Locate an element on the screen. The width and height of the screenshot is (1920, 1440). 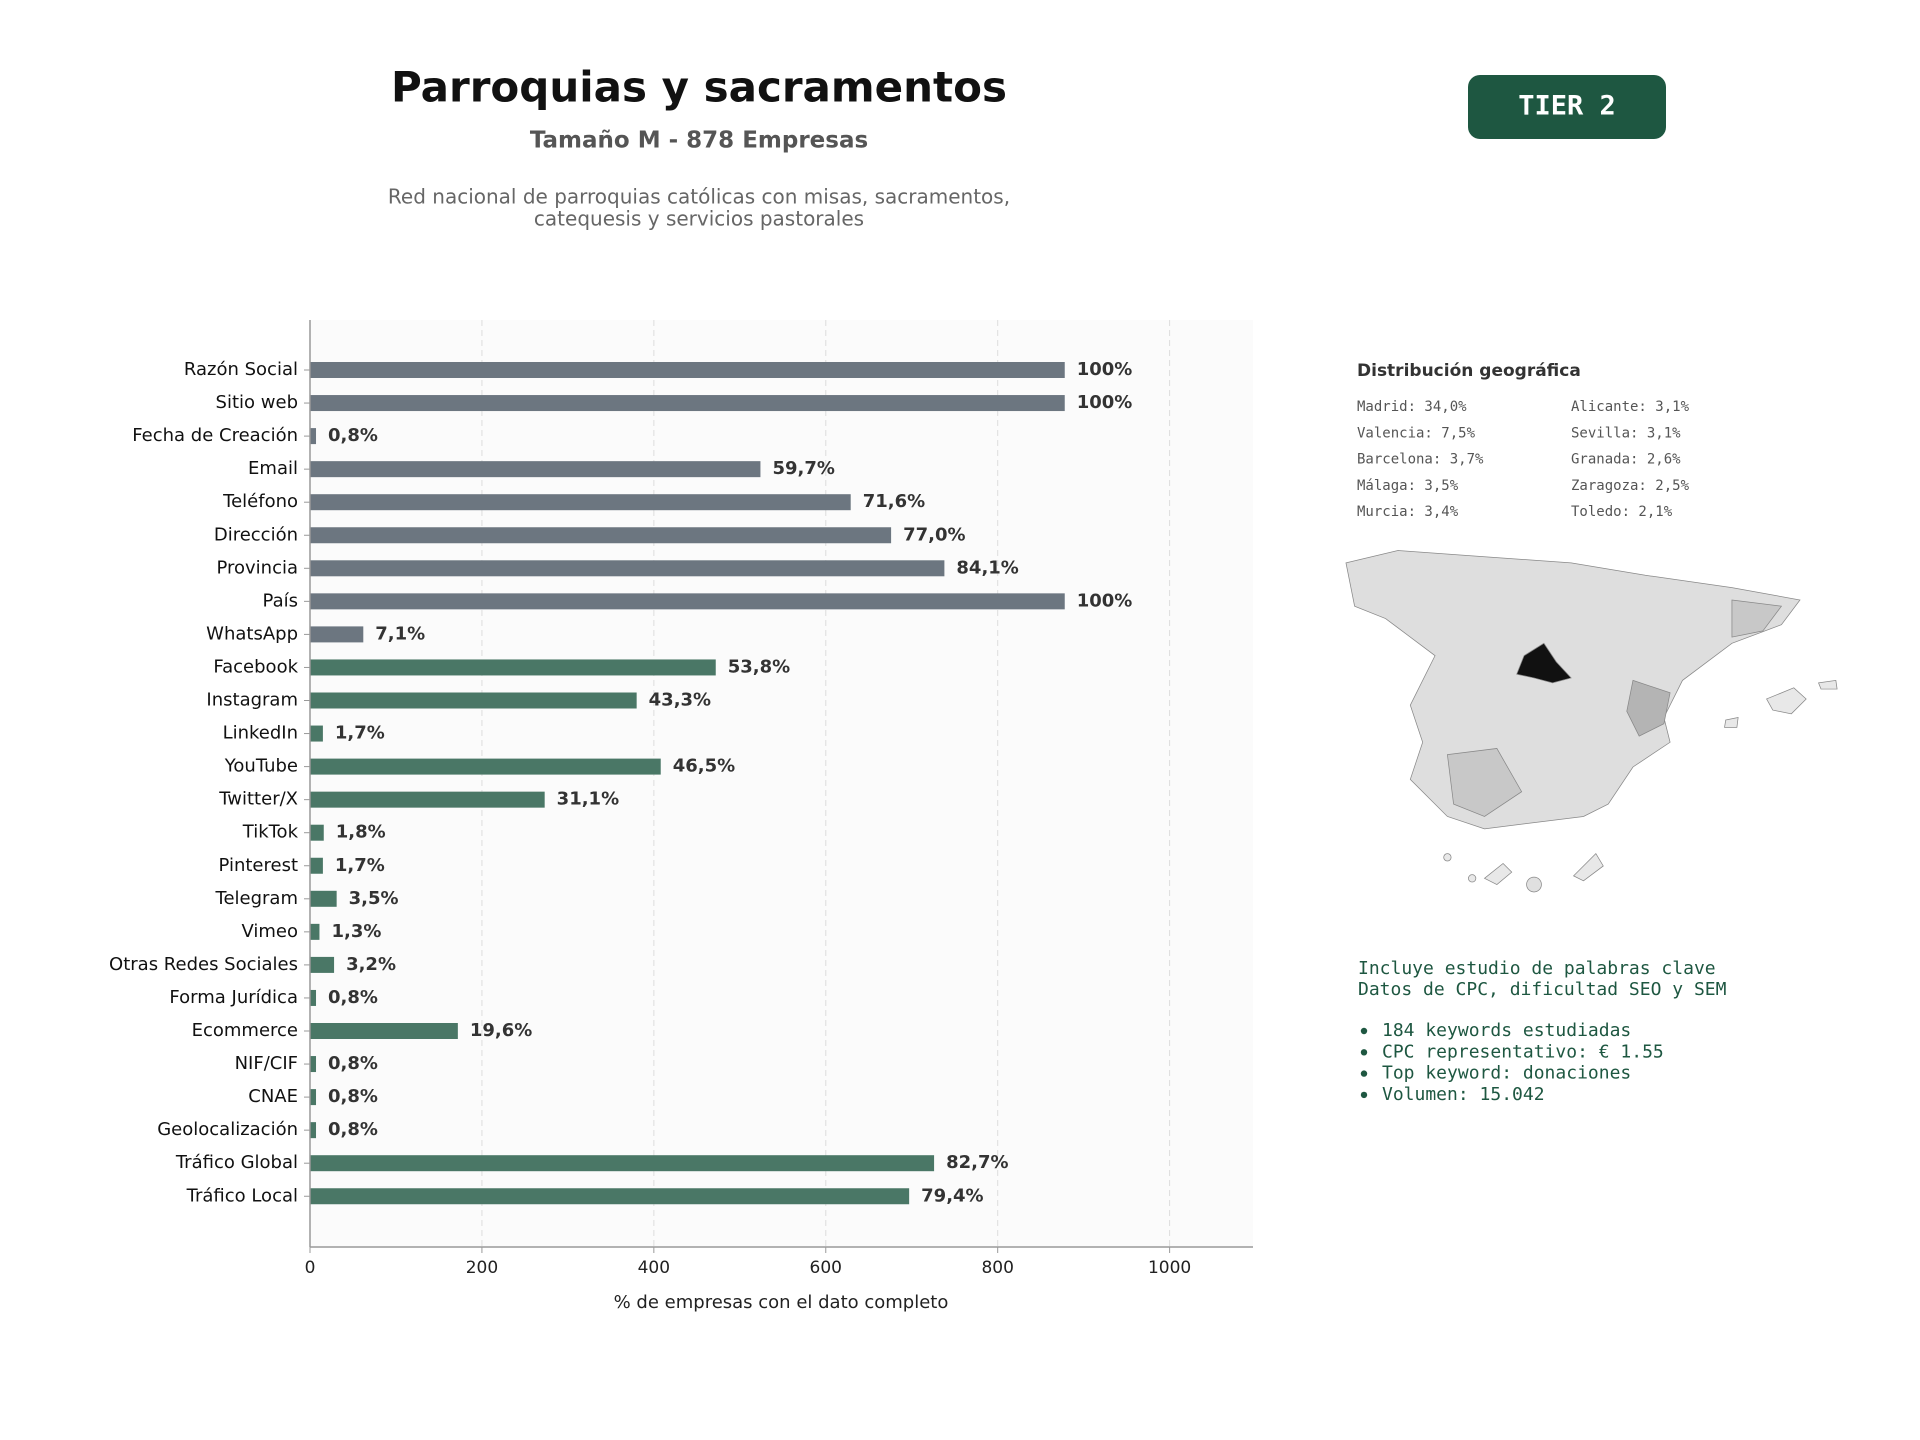
keyword-bullet: 184 keywords estudiadas is located at coordinates (1506, 1030).